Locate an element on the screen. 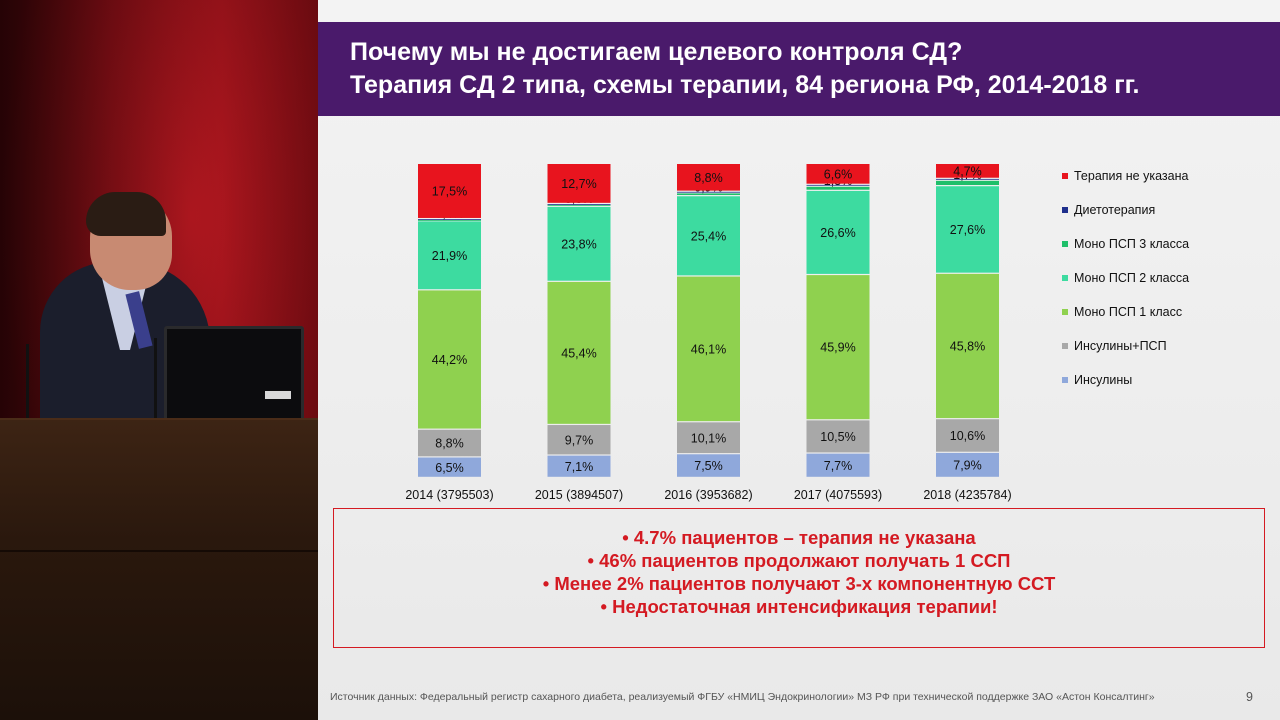 The width and height of the screenshot is (1280, 720). microphone-stand is located at coordinates (27, 384).